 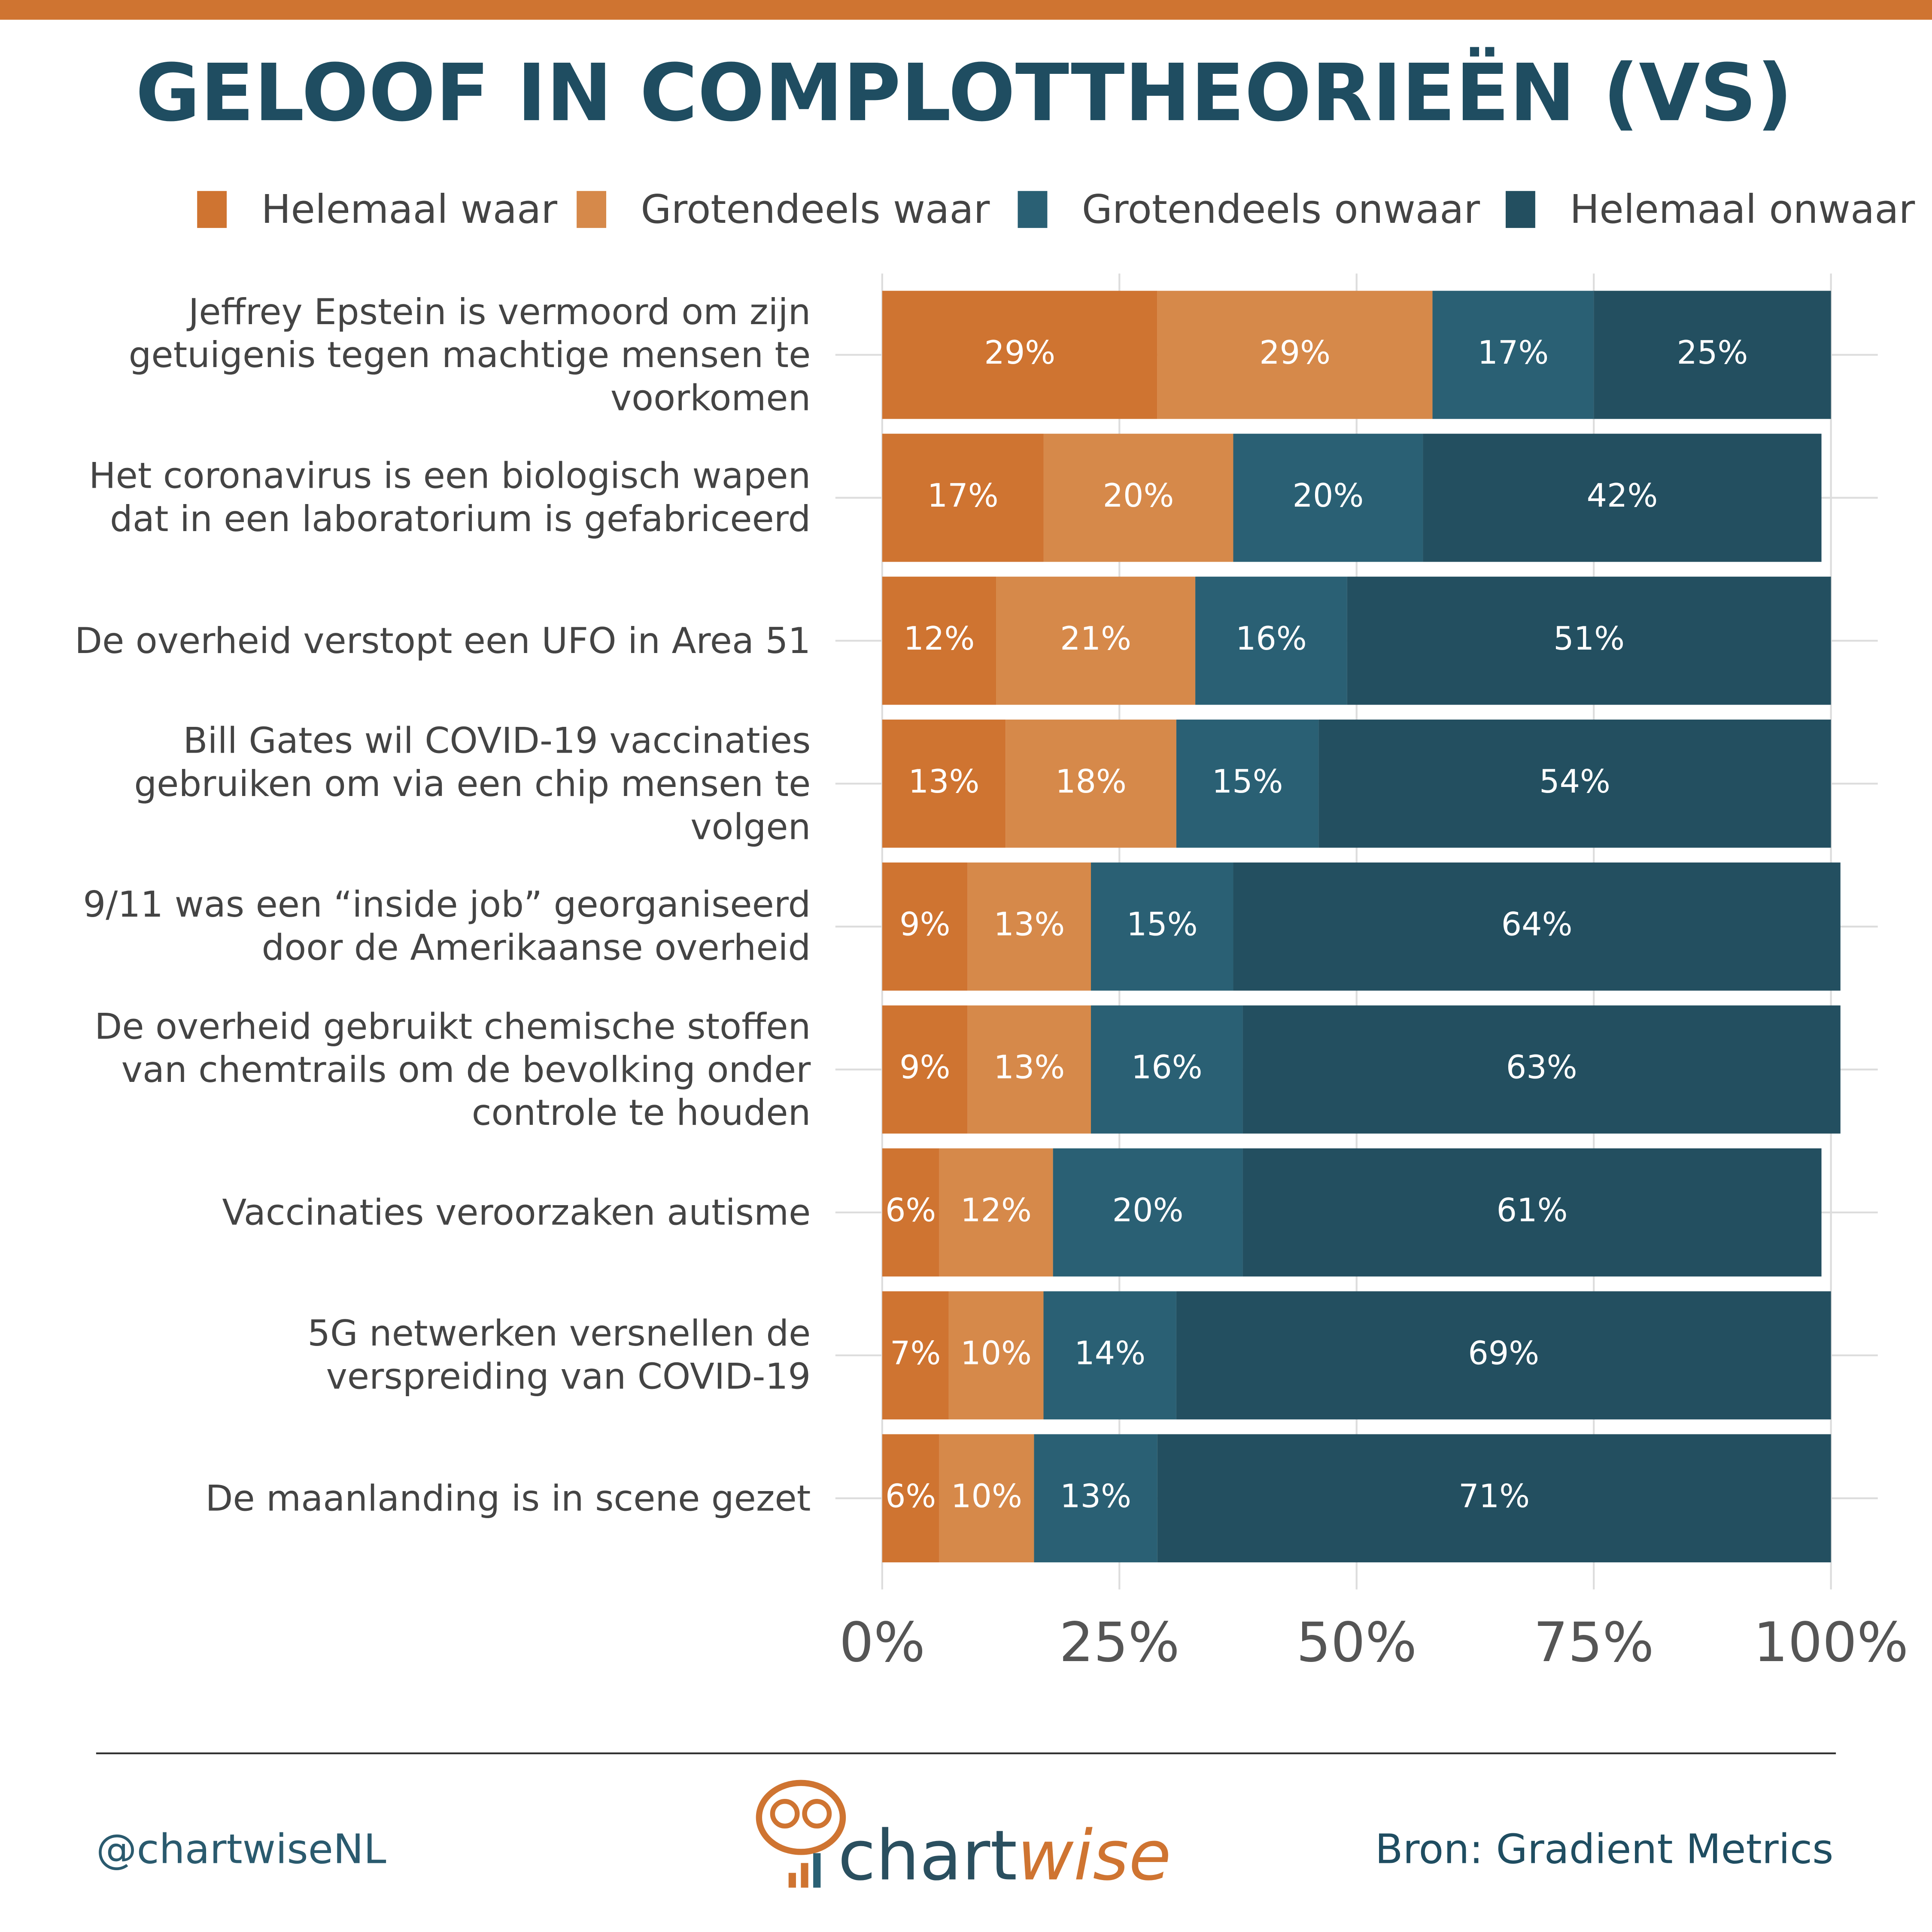 What do you see at coordinates (409, 209) in the screenshot?
I see `legend-label: Helemaal waar` at bounding box center [409, 209].